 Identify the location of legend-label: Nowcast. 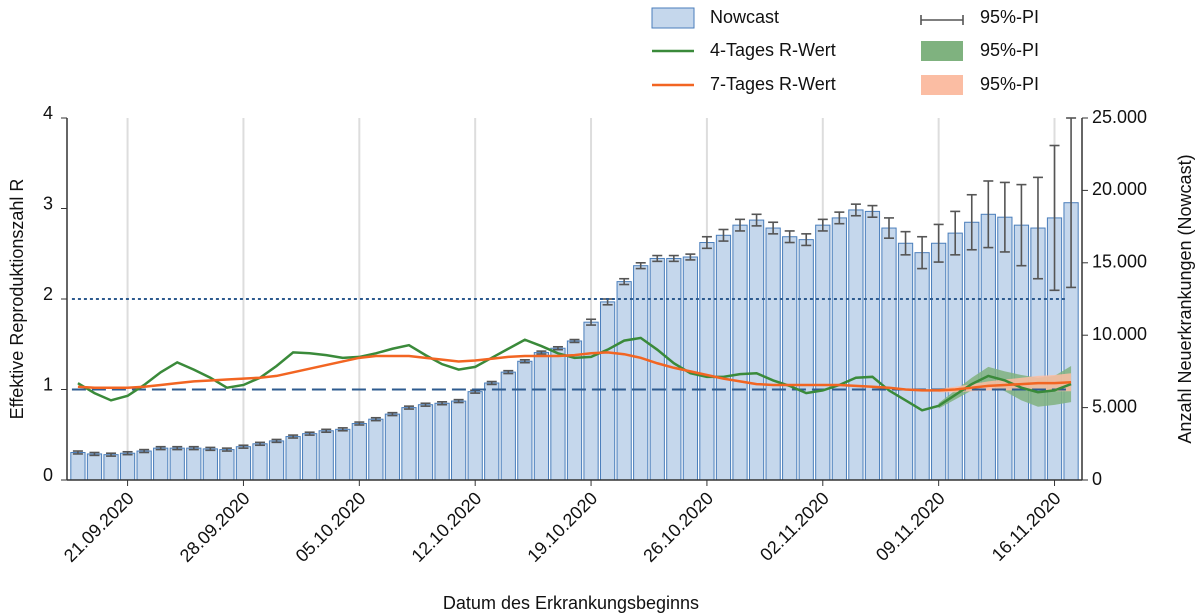
(744, 17).